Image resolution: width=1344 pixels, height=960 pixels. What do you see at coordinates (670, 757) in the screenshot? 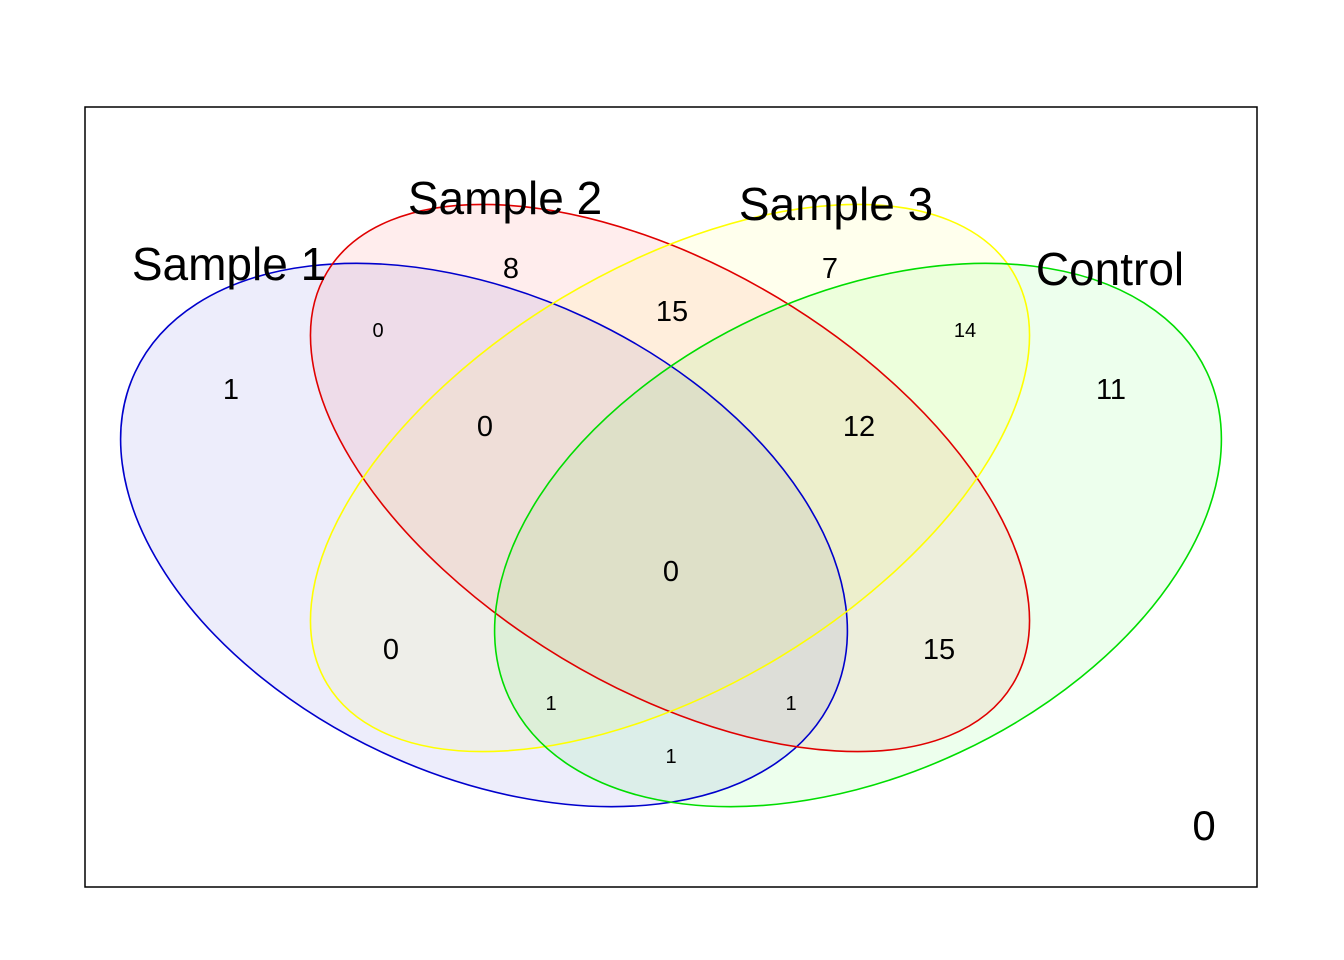
I see `count-sample-1-control: 1` at bounding box center [670, 757].